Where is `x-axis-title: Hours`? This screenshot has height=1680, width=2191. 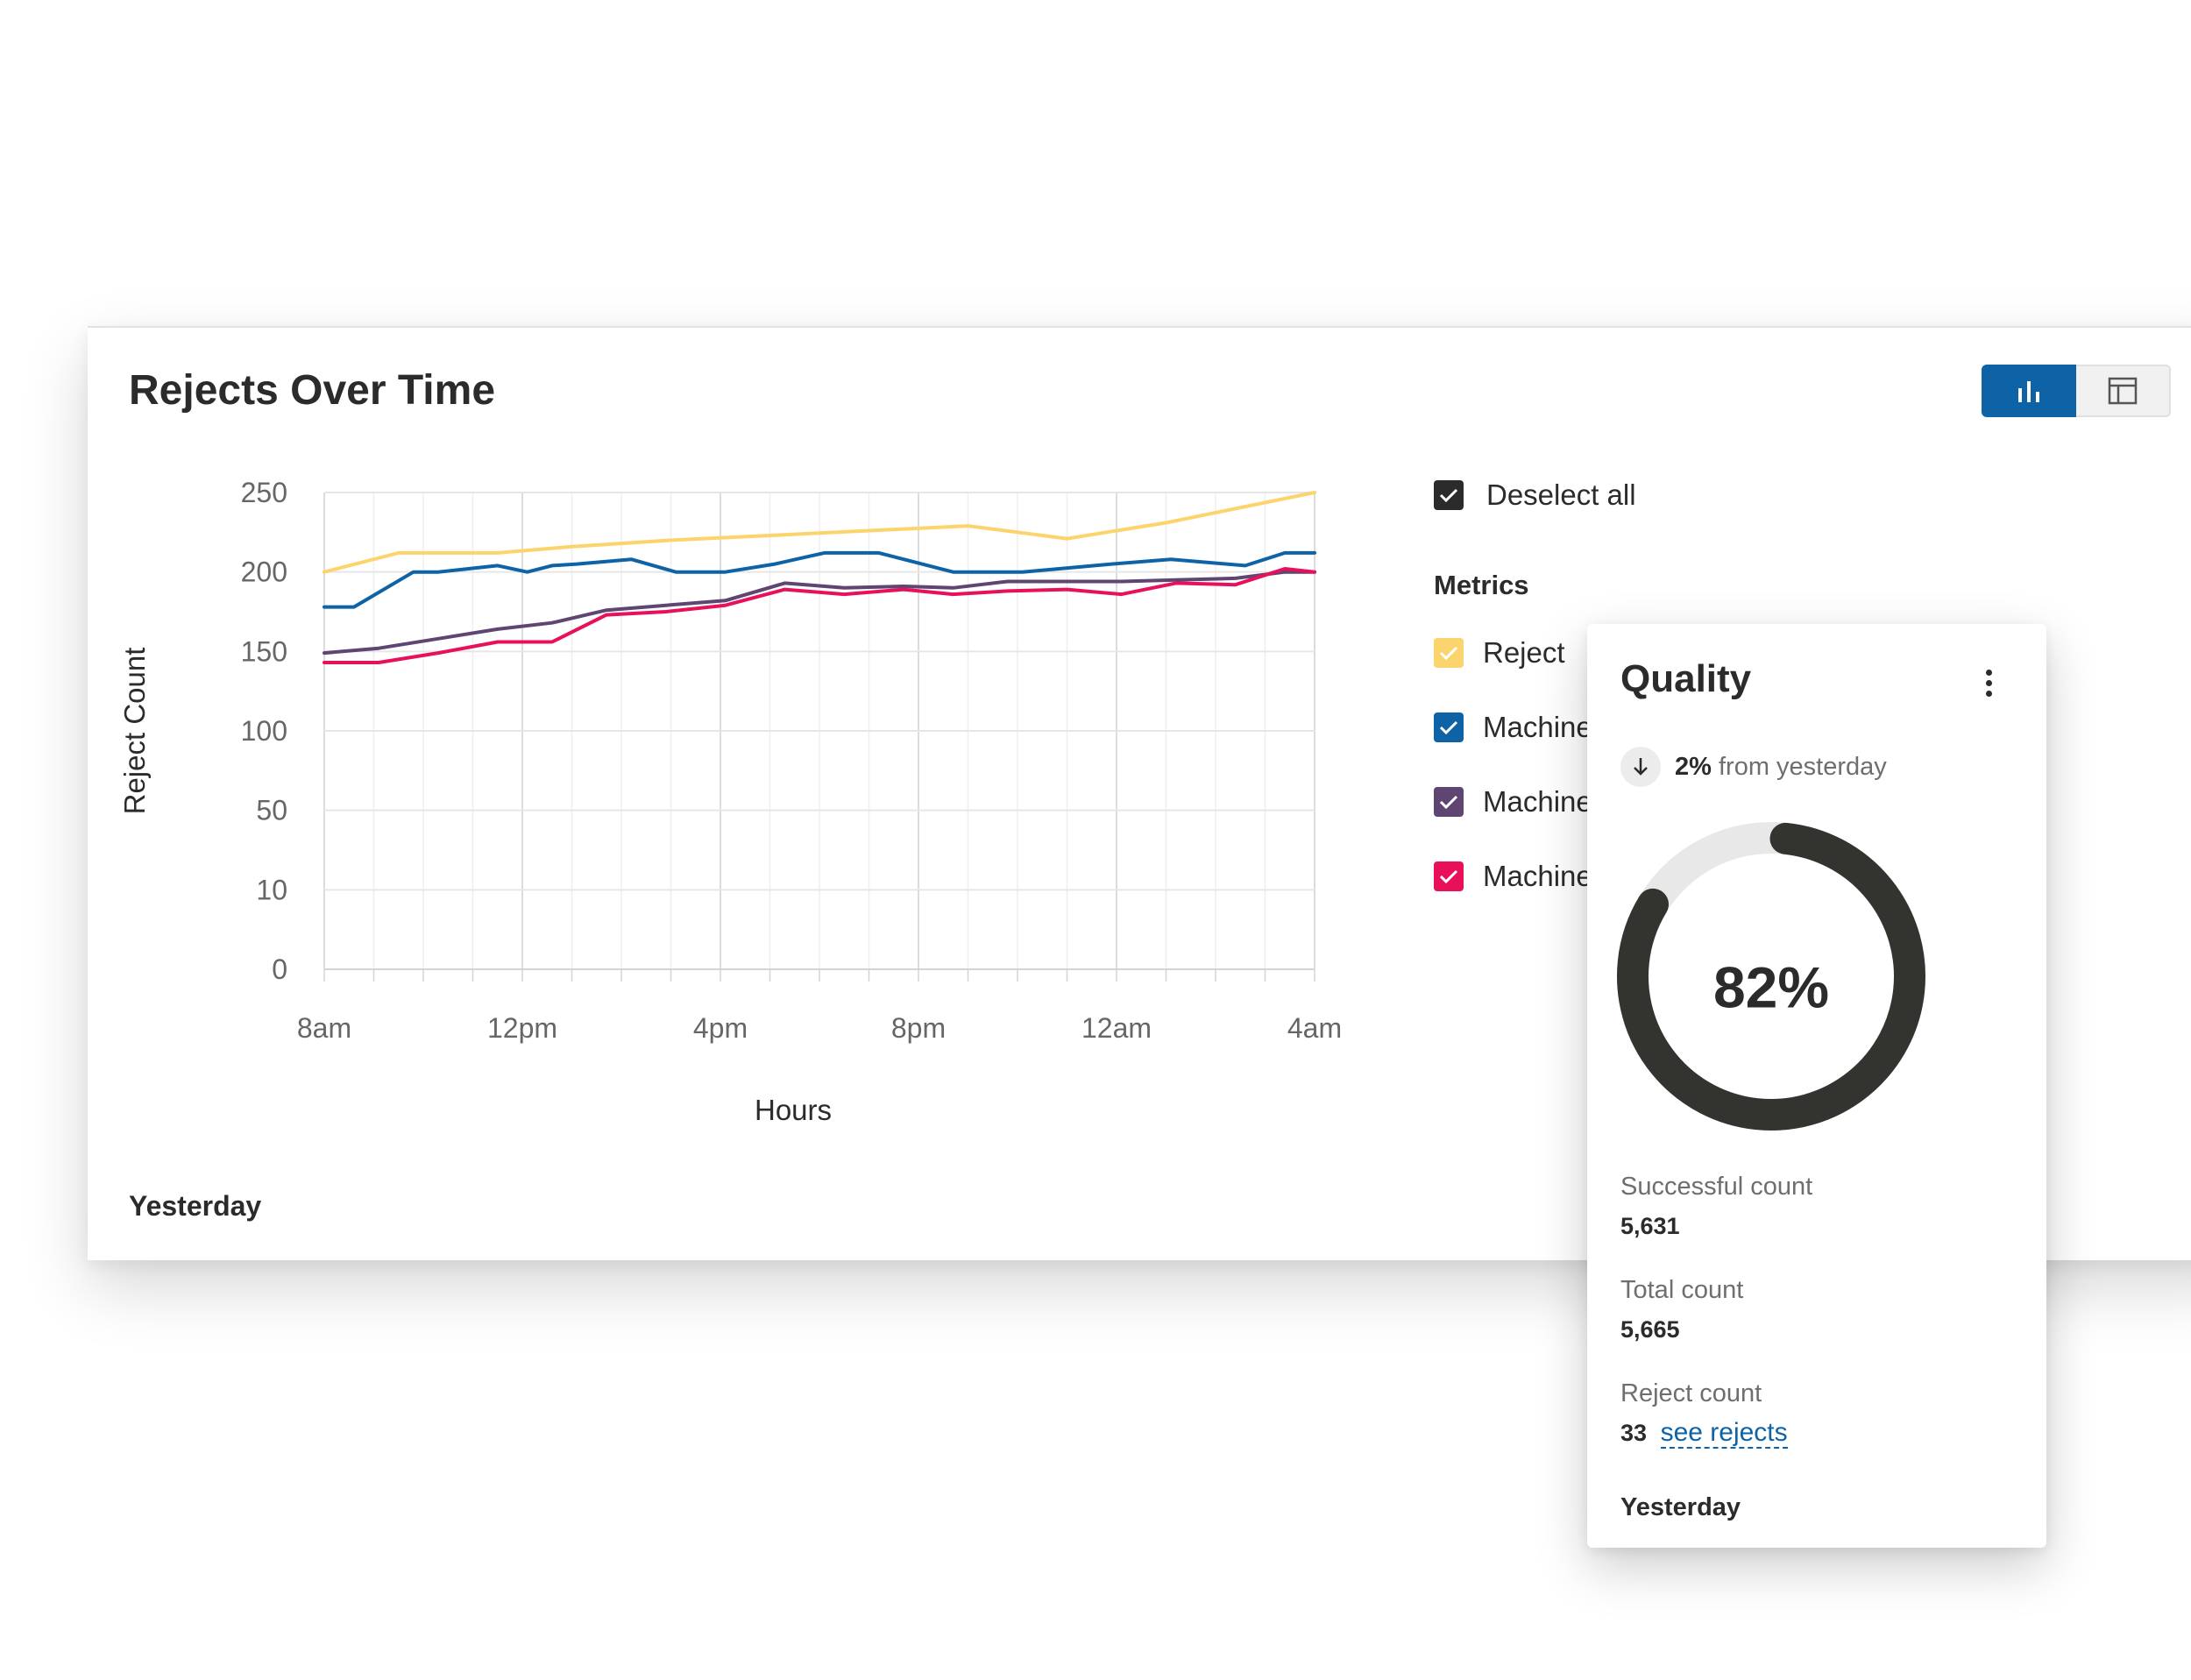
x-axis-title: Hours is located at coordinates (793, 1110).